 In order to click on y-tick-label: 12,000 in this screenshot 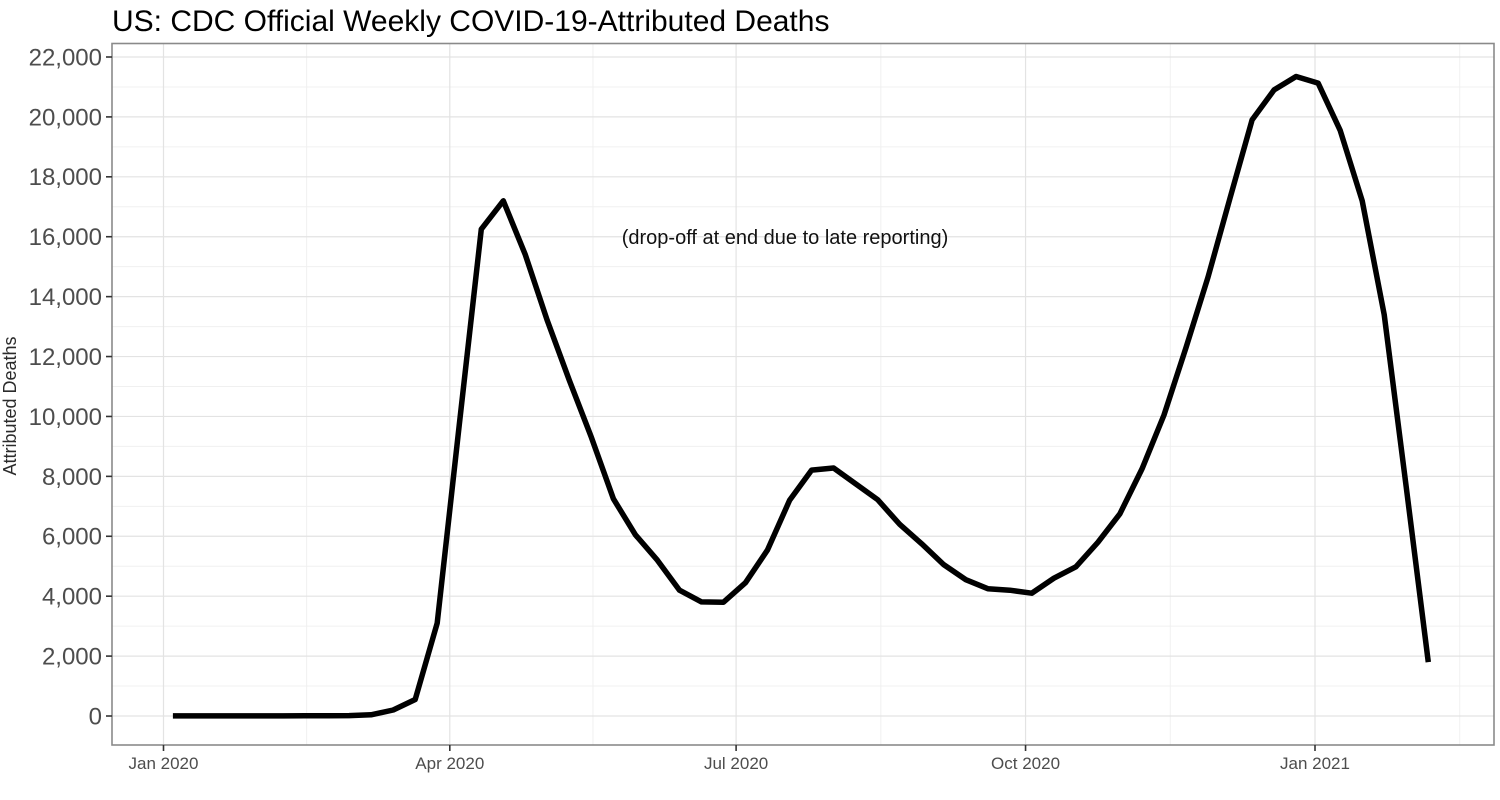, I will do `click(65, 357)`.